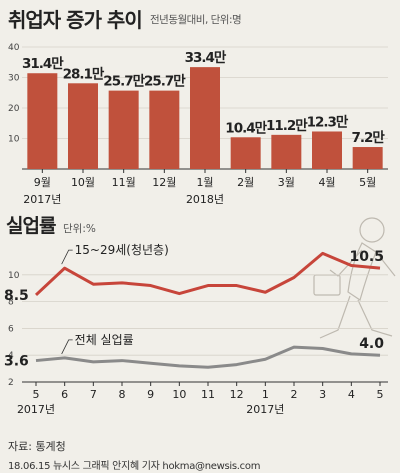 The height and width of the screenshot is (473, 400). What do you see at coordinates (179, 394) in the screenshot?
I see `x-category-label: 10` at bounding box center [179, 394].